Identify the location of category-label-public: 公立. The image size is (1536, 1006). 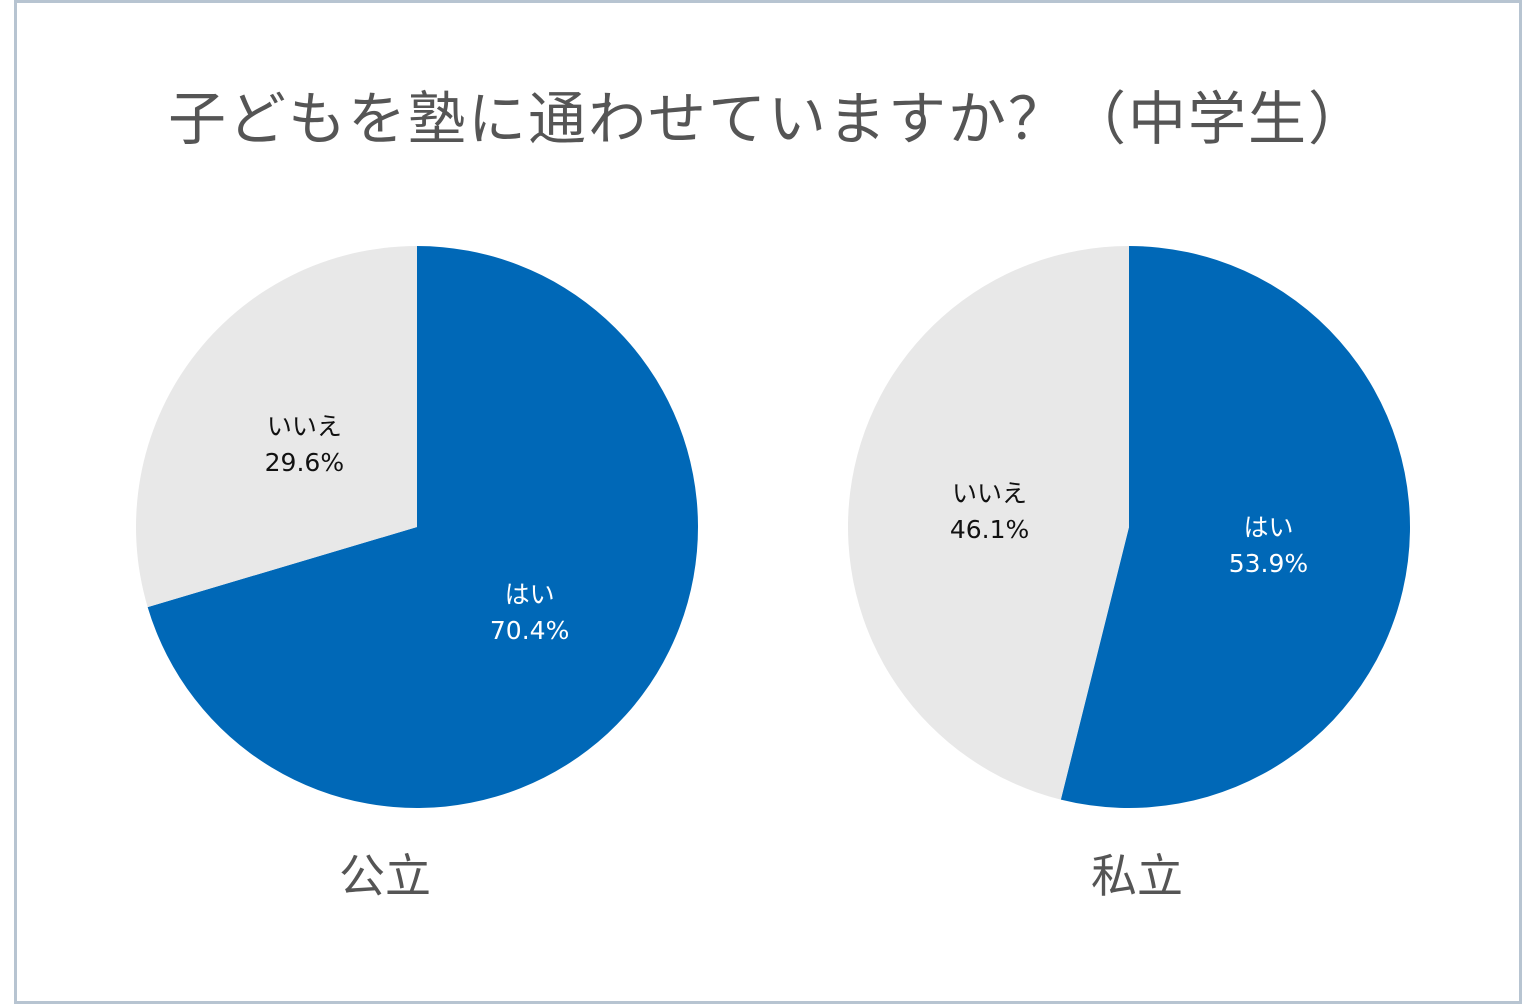
(385, 876).